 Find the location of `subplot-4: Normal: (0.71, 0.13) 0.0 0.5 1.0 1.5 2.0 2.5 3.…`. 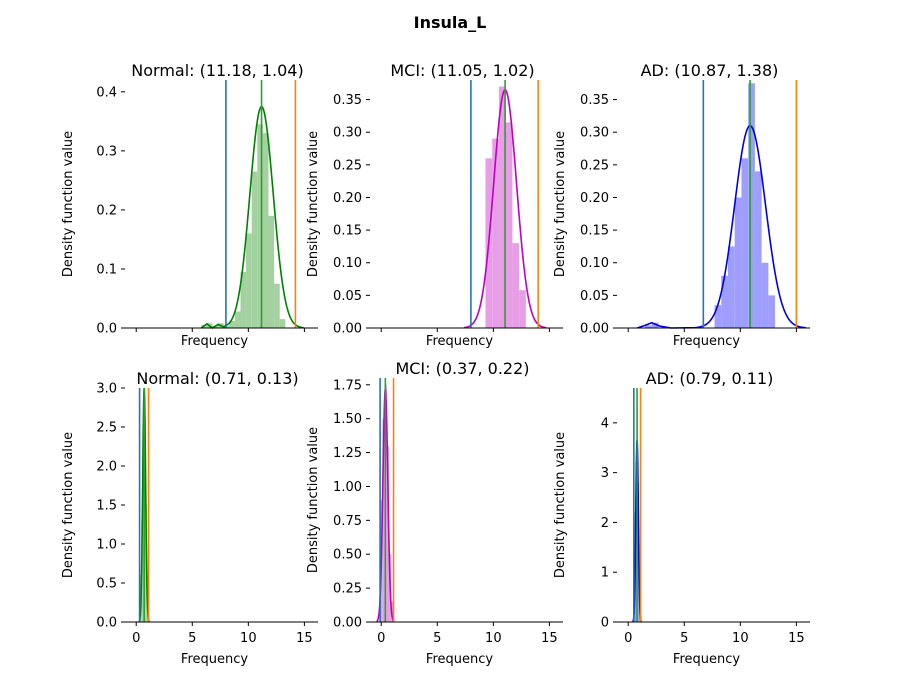

subplot-4: Normal: (0.71, 0.13) 0.0 0.5 1.0 1.5 2.0 2.5 3.… is located at coordinates (189, 518).